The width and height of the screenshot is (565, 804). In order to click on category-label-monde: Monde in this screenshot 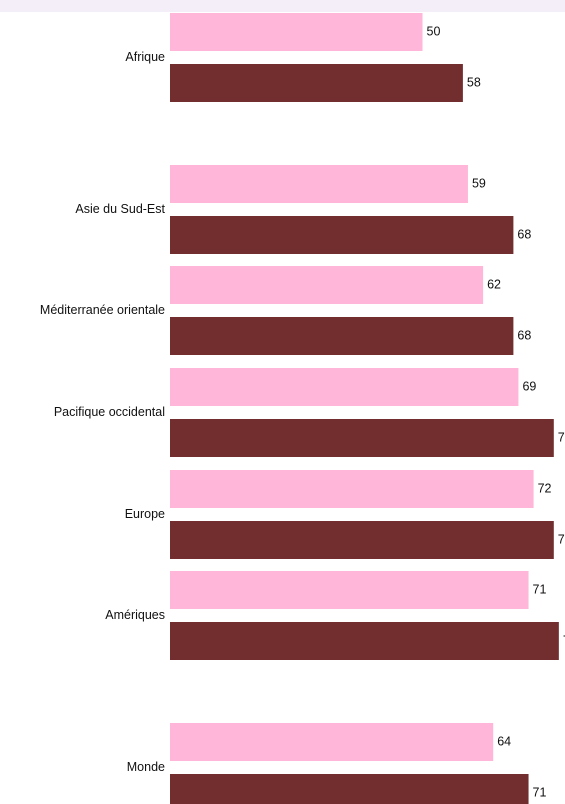, I will do `click(146, 767)`.